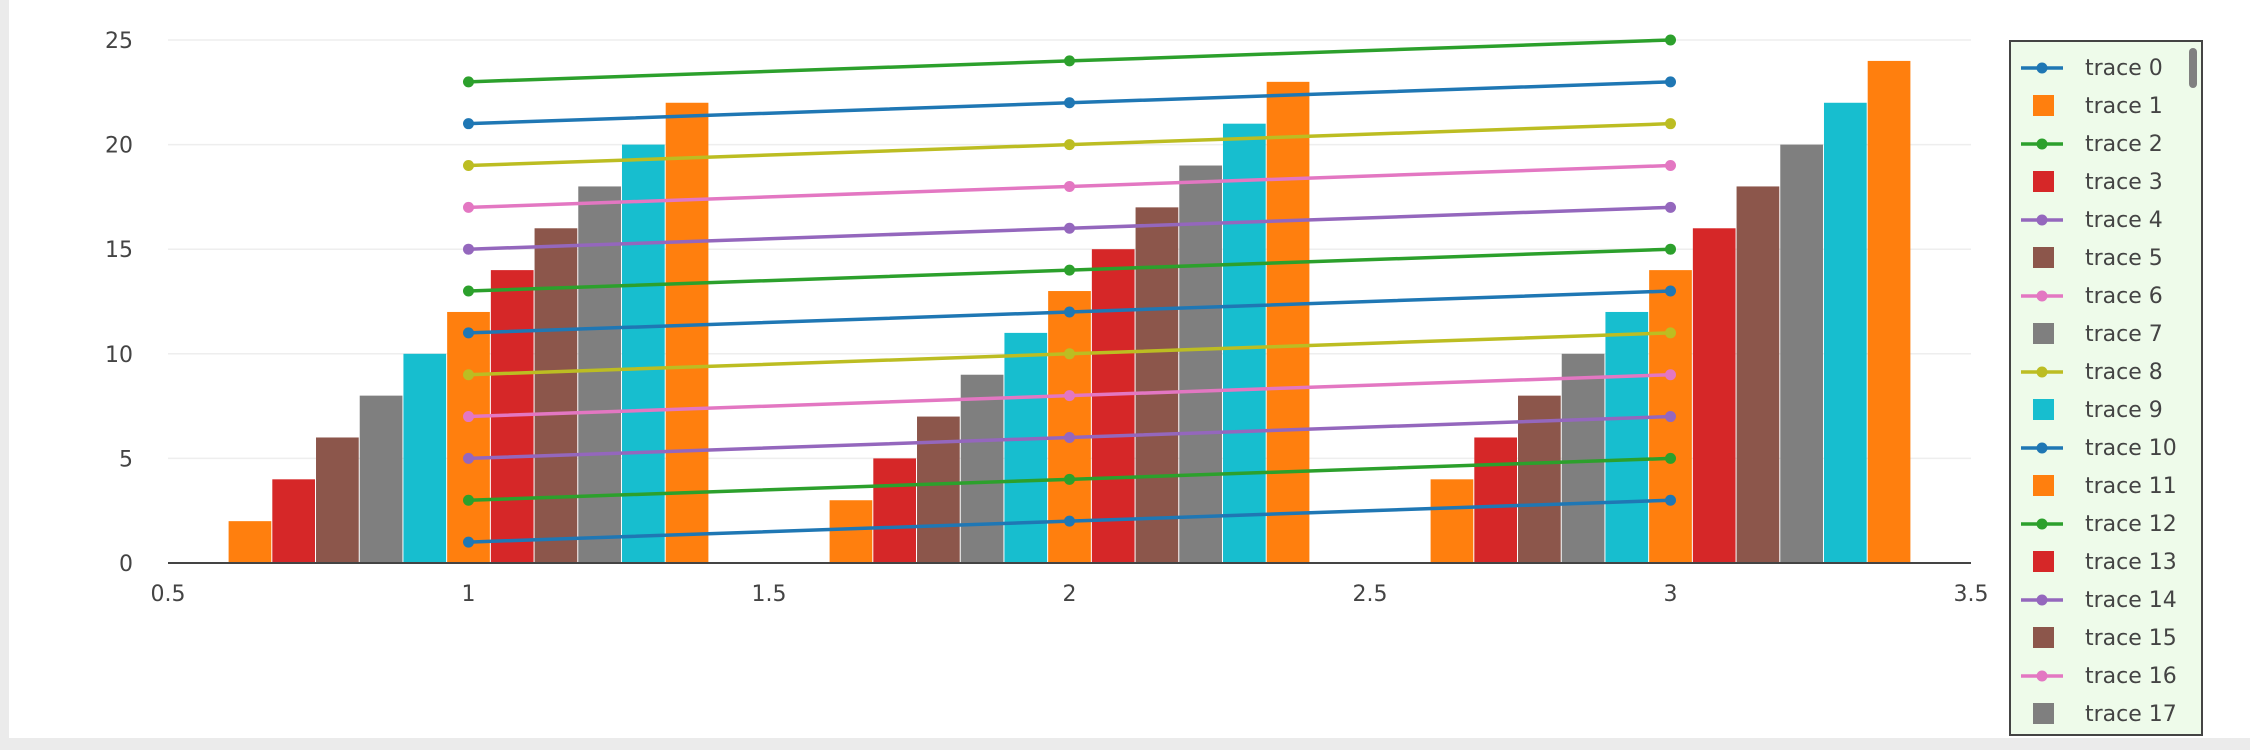  I want to click on point-trace-0-x3, so click(1670, 500).